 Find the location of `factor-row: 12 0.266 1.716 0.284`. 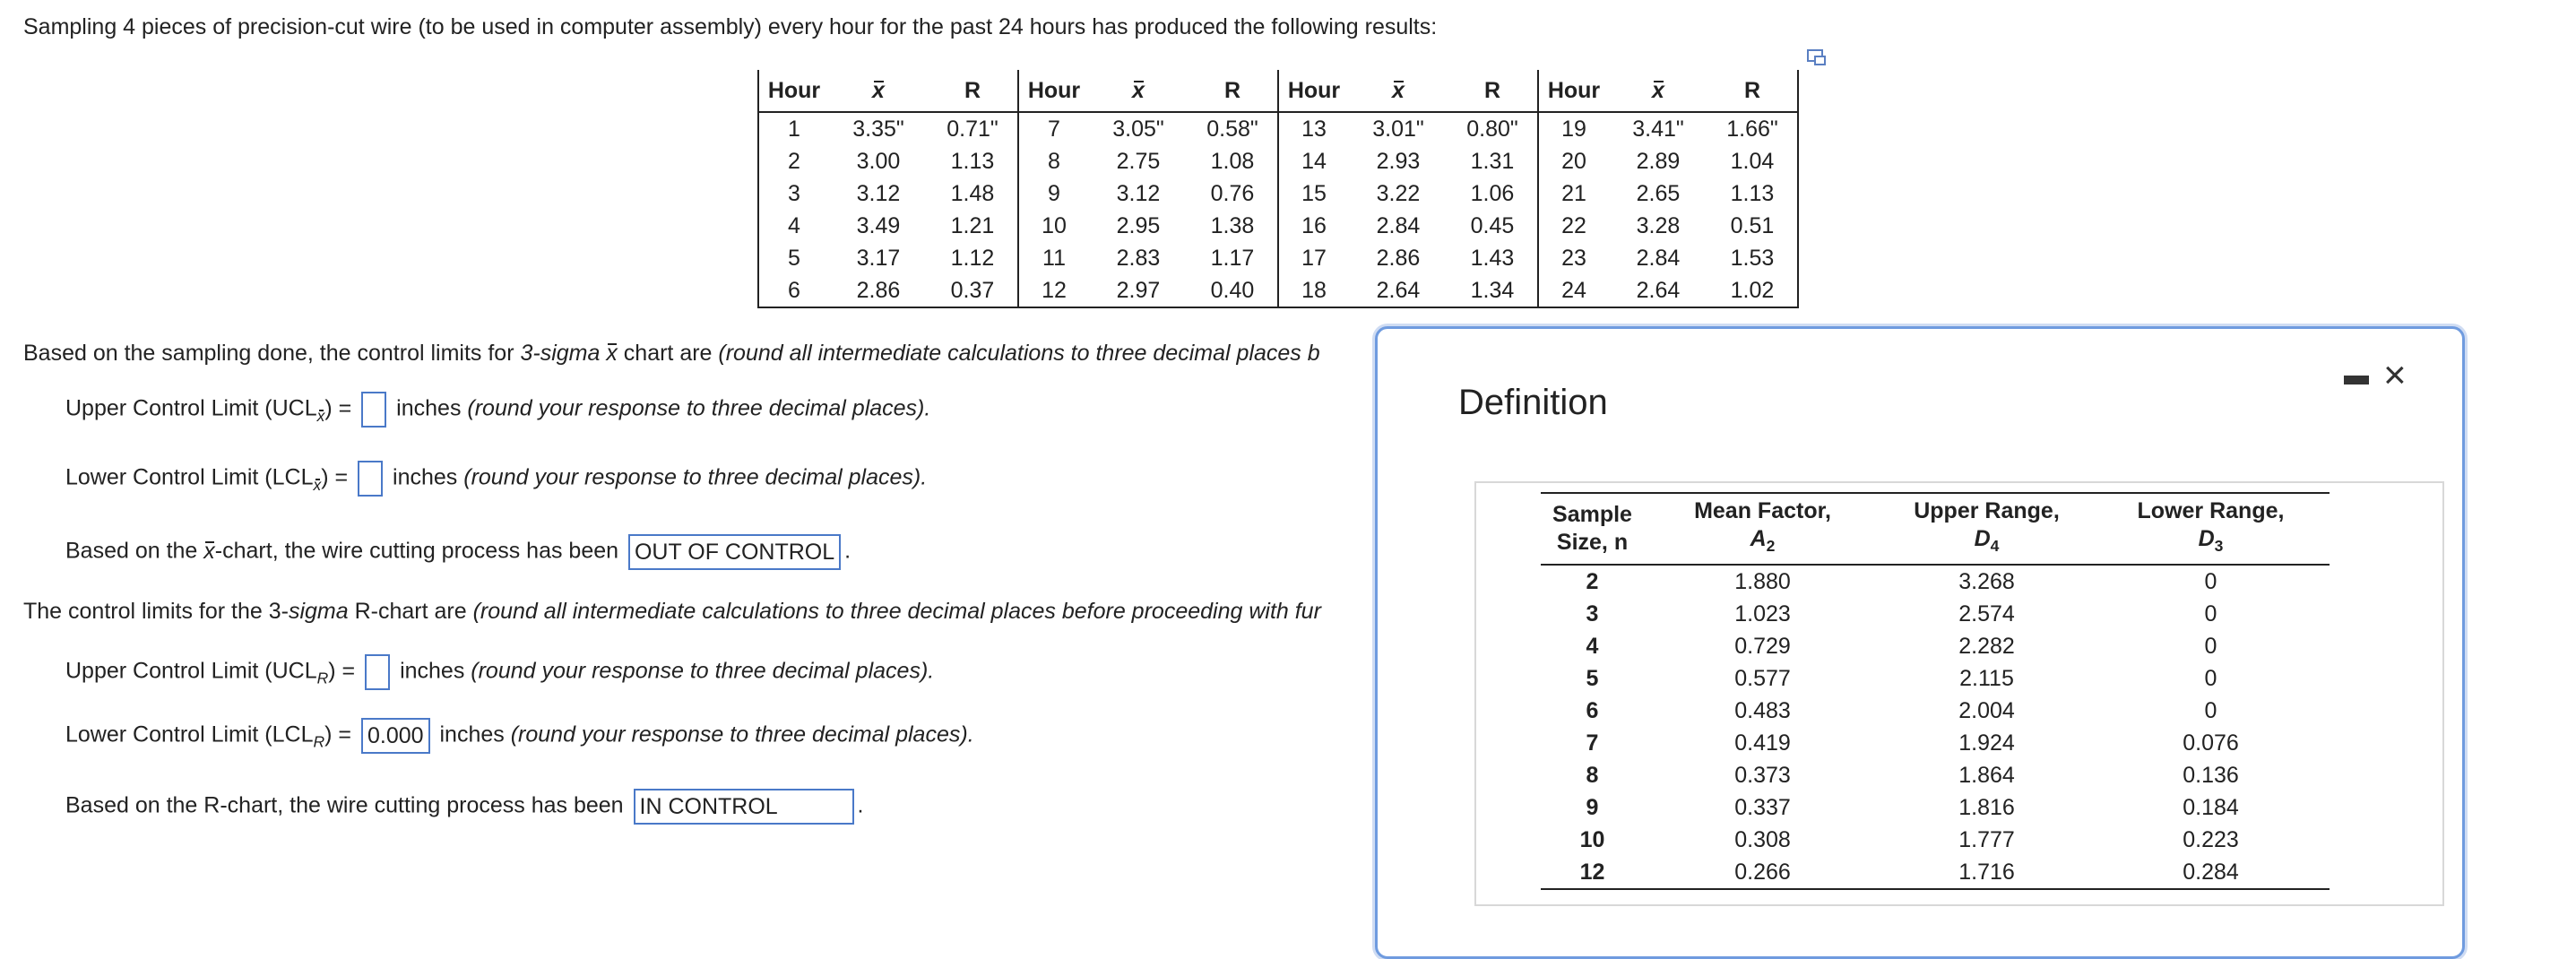

factor-row: 12 0.266 1.716 0.284 is located at coordinates (1935, 873).